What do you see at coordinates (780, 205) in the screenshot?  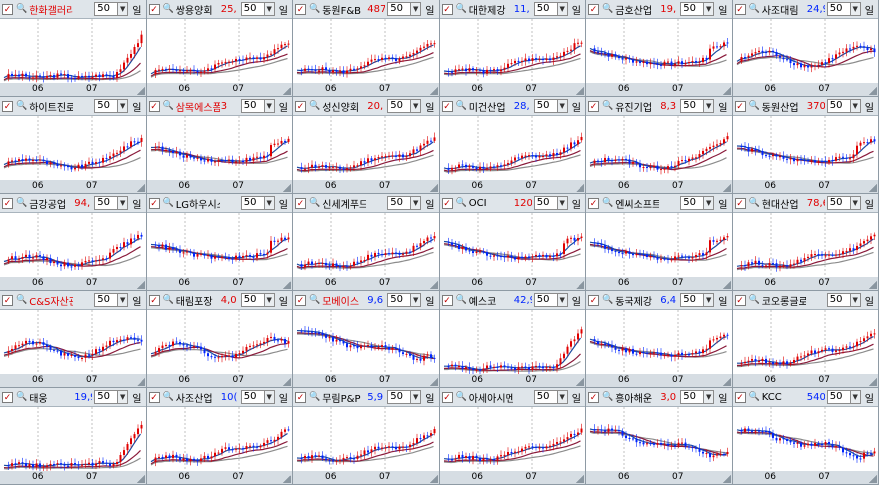 I see `stock-name: 현대산업` at bounding box center [780, 205].